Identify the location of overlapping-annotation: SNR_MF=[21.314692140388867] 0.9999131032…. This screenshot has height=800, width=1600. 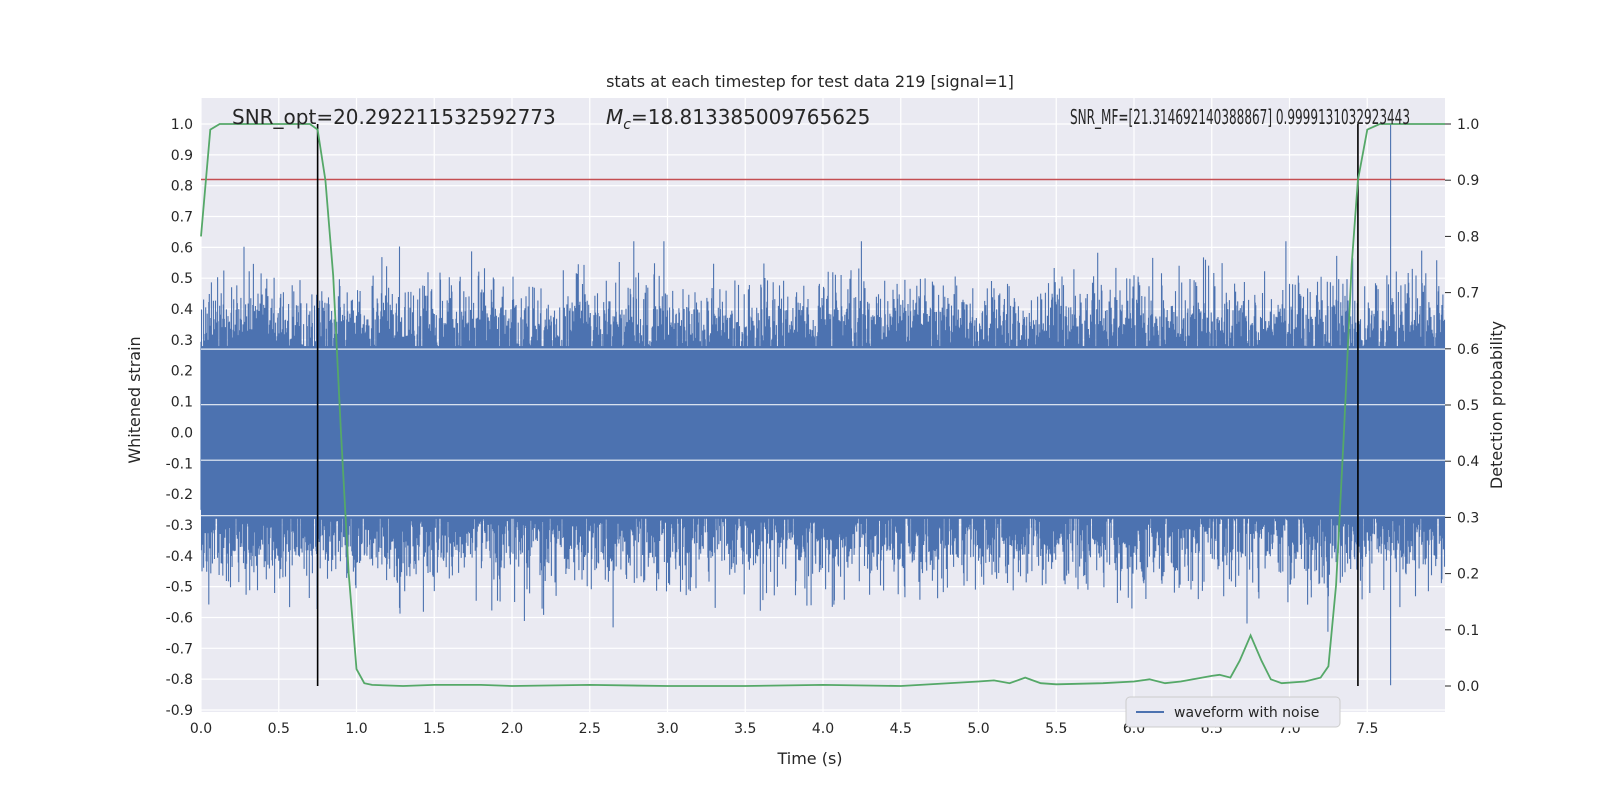
(1240, 117).